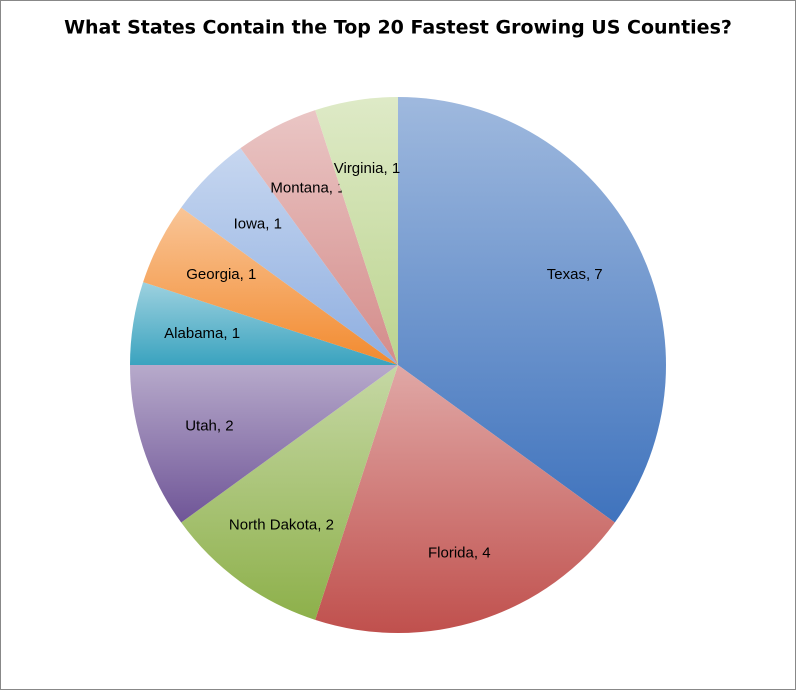  I want to click on data-label: Iowa, 1, so click(258, 224).